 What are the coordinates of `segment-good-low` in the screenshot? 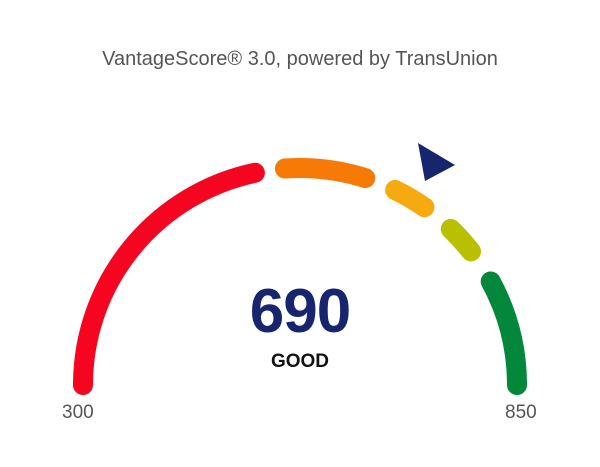 It's located at (410, 198).